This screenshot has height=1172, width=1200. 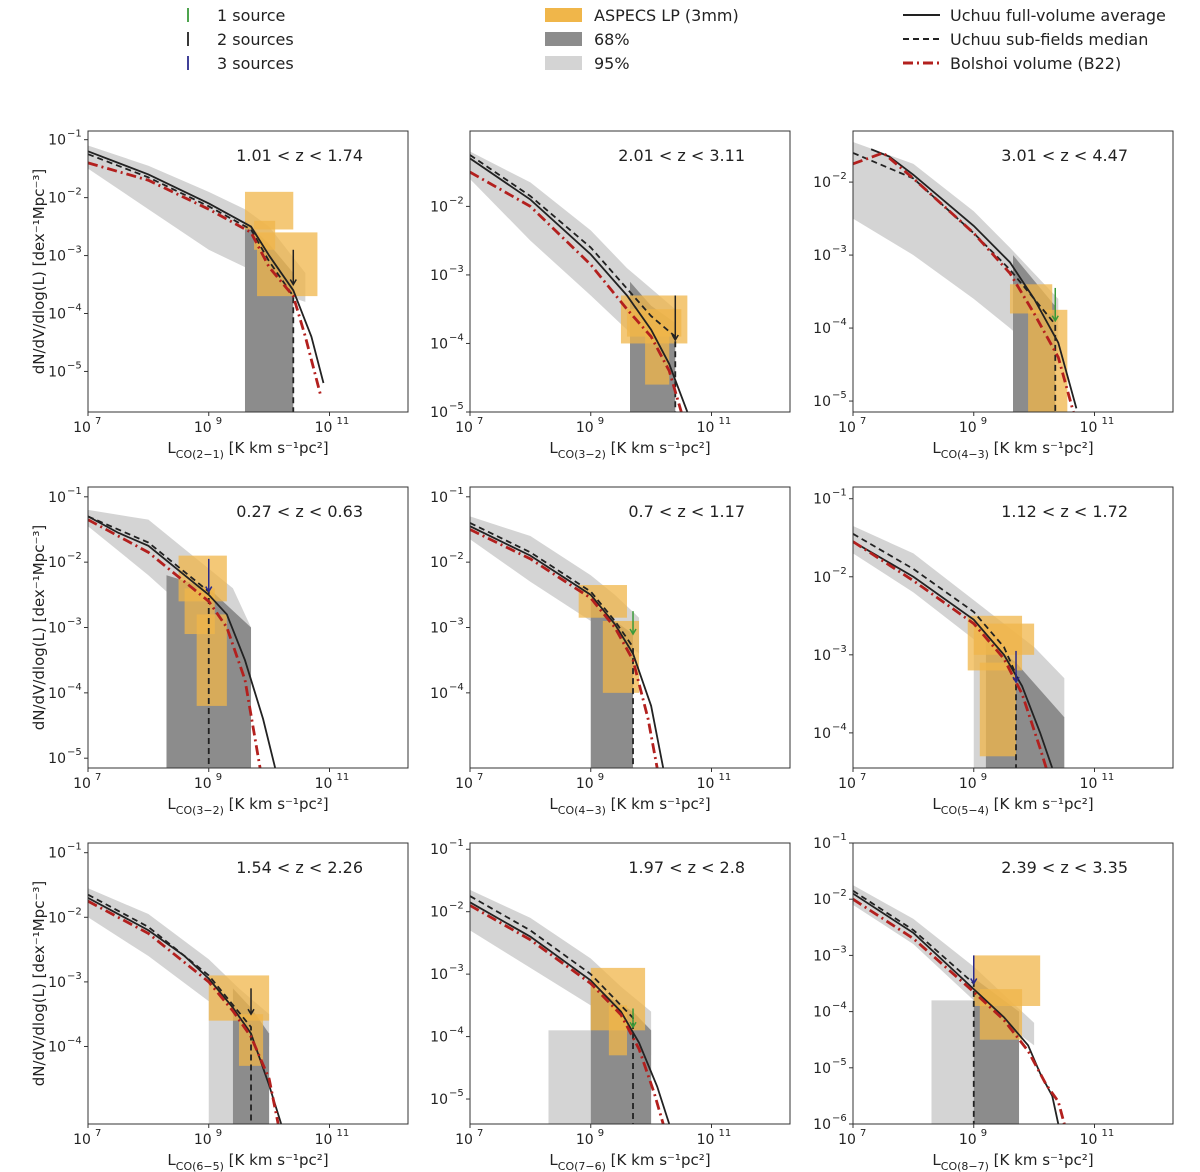 I want to click on panel-title: 1.54 < z < 2.26, so click(x=299, y=867).